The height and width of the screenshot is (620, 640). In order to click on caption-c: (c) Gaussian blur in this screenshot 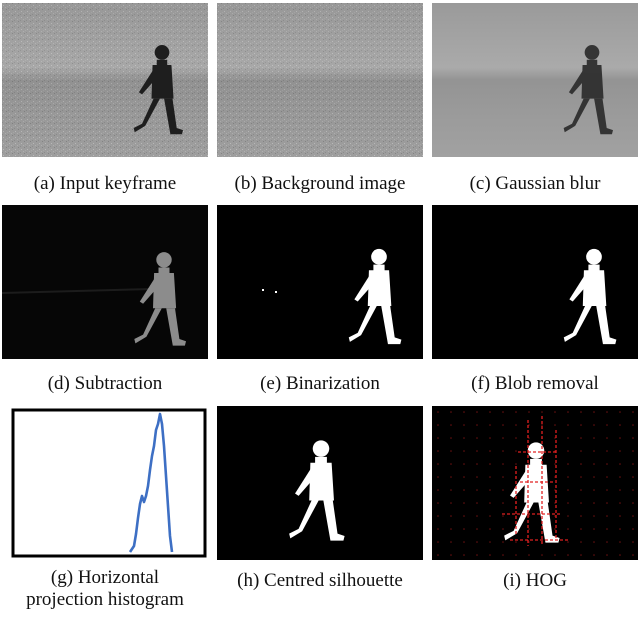, I will do `click(535, 183)`.